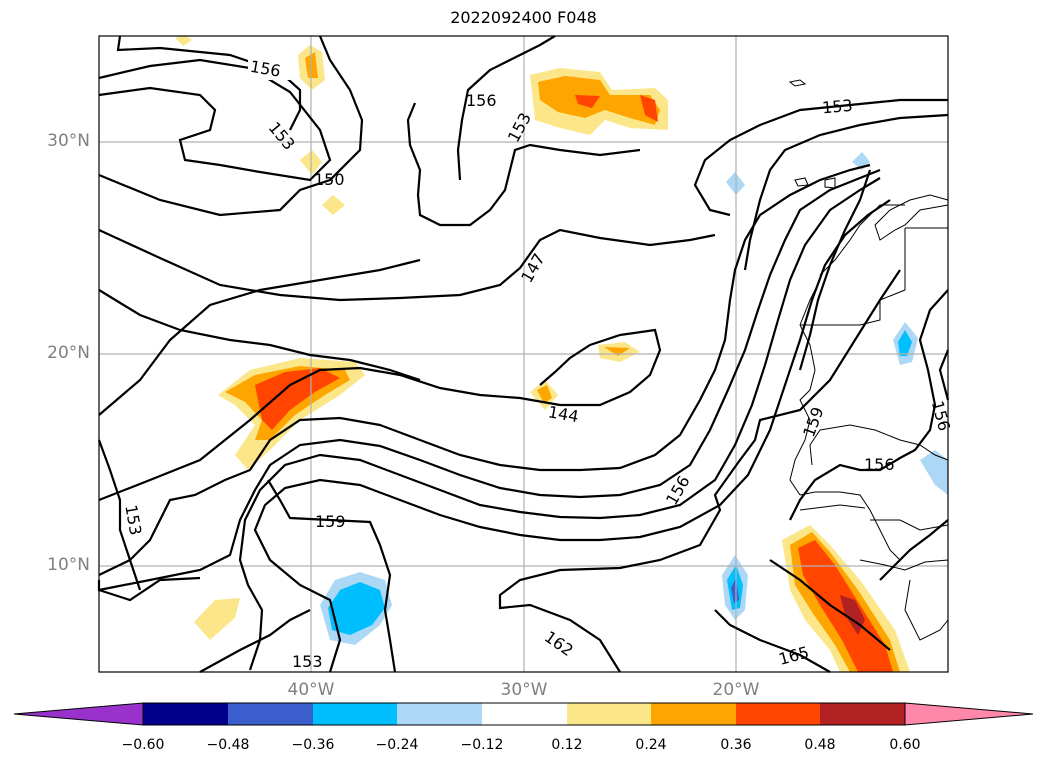 This screenshot has height=765, width=1047. Describe the element at coordinates (143, 745) in the screenshot. I see `colorbar-tick: −0.60` at that location.